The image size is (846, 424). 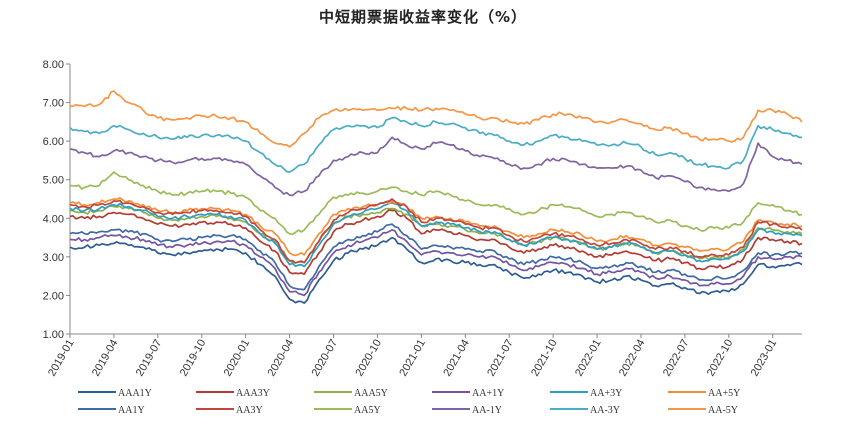 I want to click on series-line-AA+3Y, so click(x=436, y=235).